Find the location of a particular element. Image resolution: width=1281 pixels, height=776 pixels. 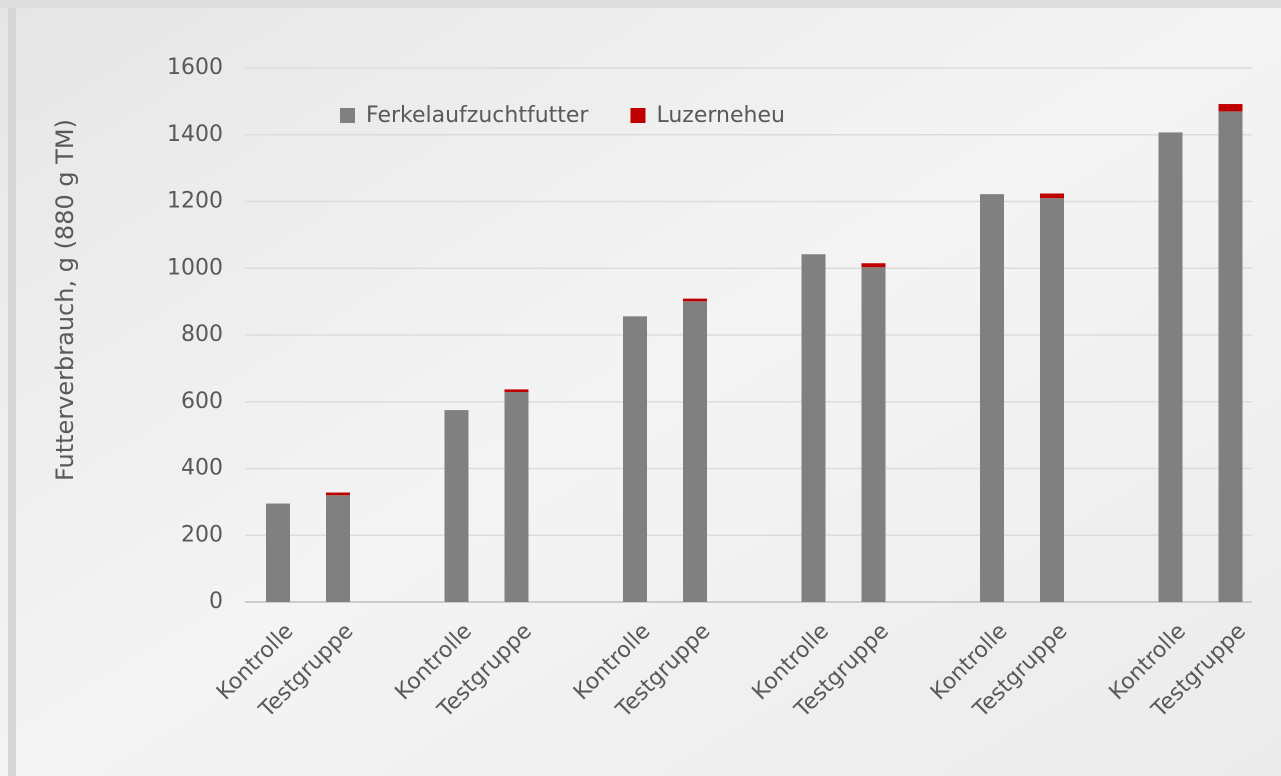

y-tick-label: 800 is located at coordinates (202, 334).